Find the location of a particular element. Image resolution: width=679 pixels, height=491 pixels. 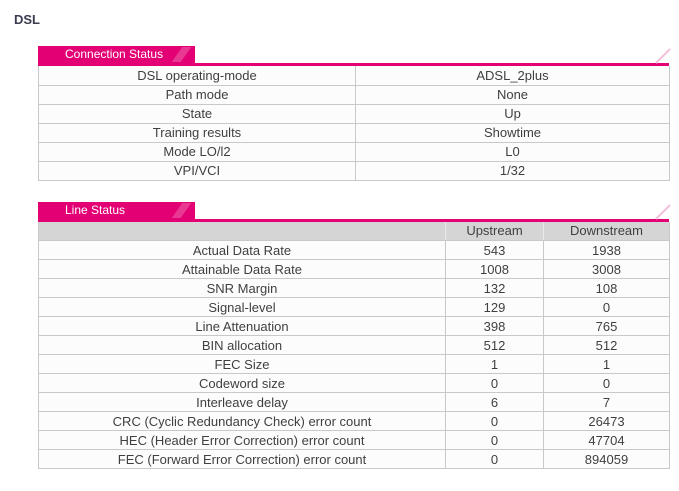

row-label: Attainable Data Rate is located at coordinates (242, 269).